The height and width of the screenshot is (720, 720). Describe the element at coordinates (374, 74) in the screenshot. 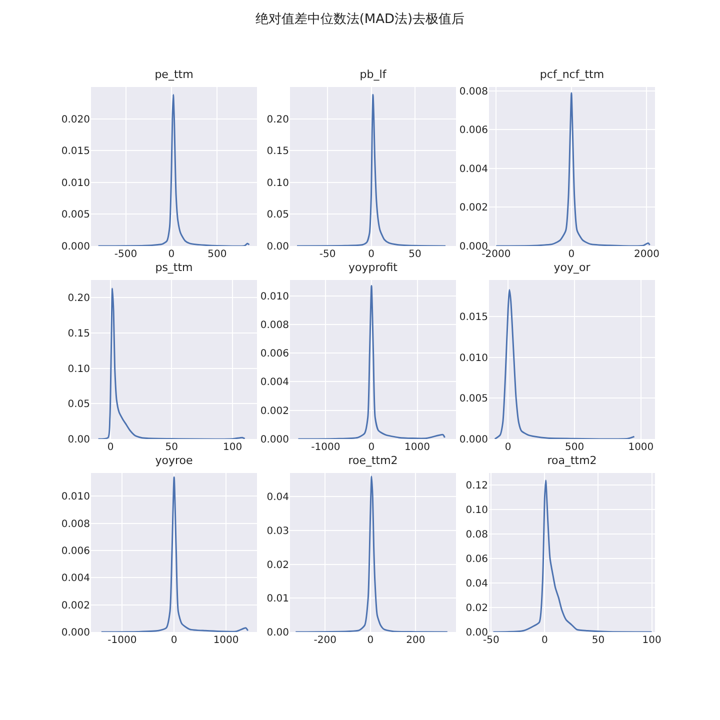

I see `chart-title: pb_lf` at that location.